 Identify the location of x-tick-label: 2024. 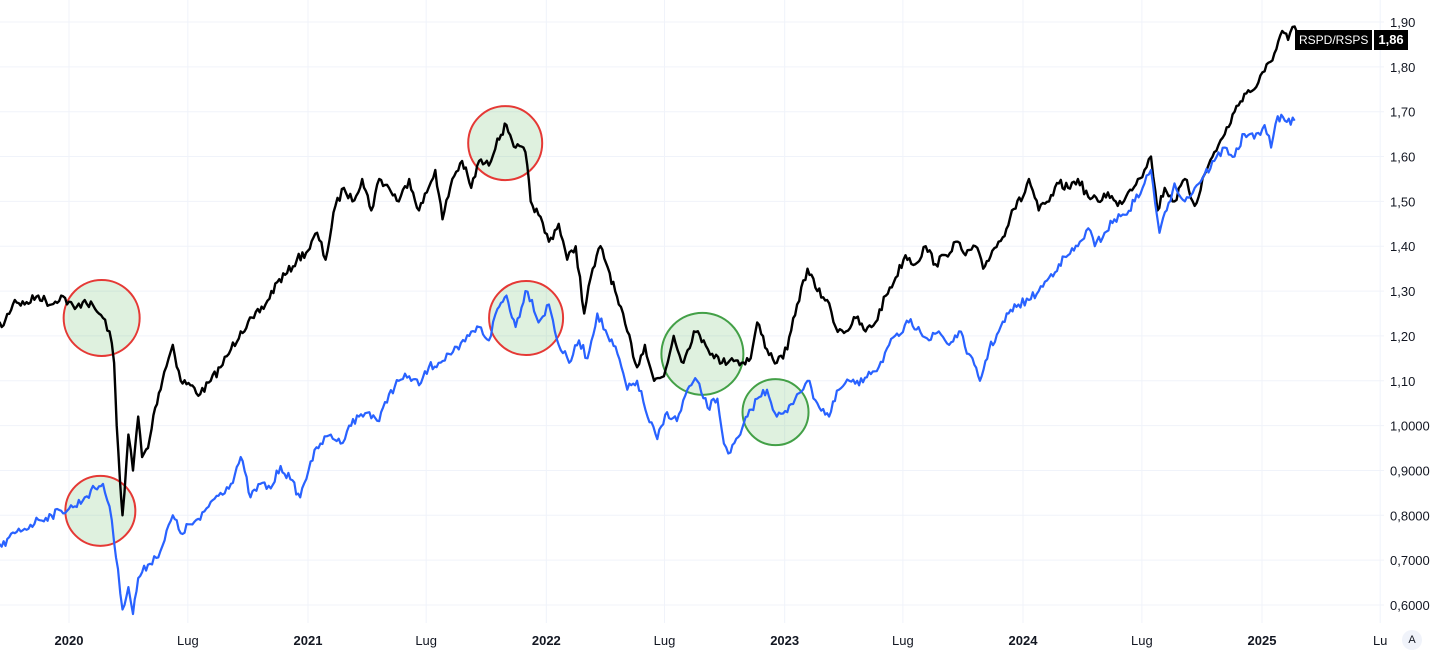
(1024, 640).